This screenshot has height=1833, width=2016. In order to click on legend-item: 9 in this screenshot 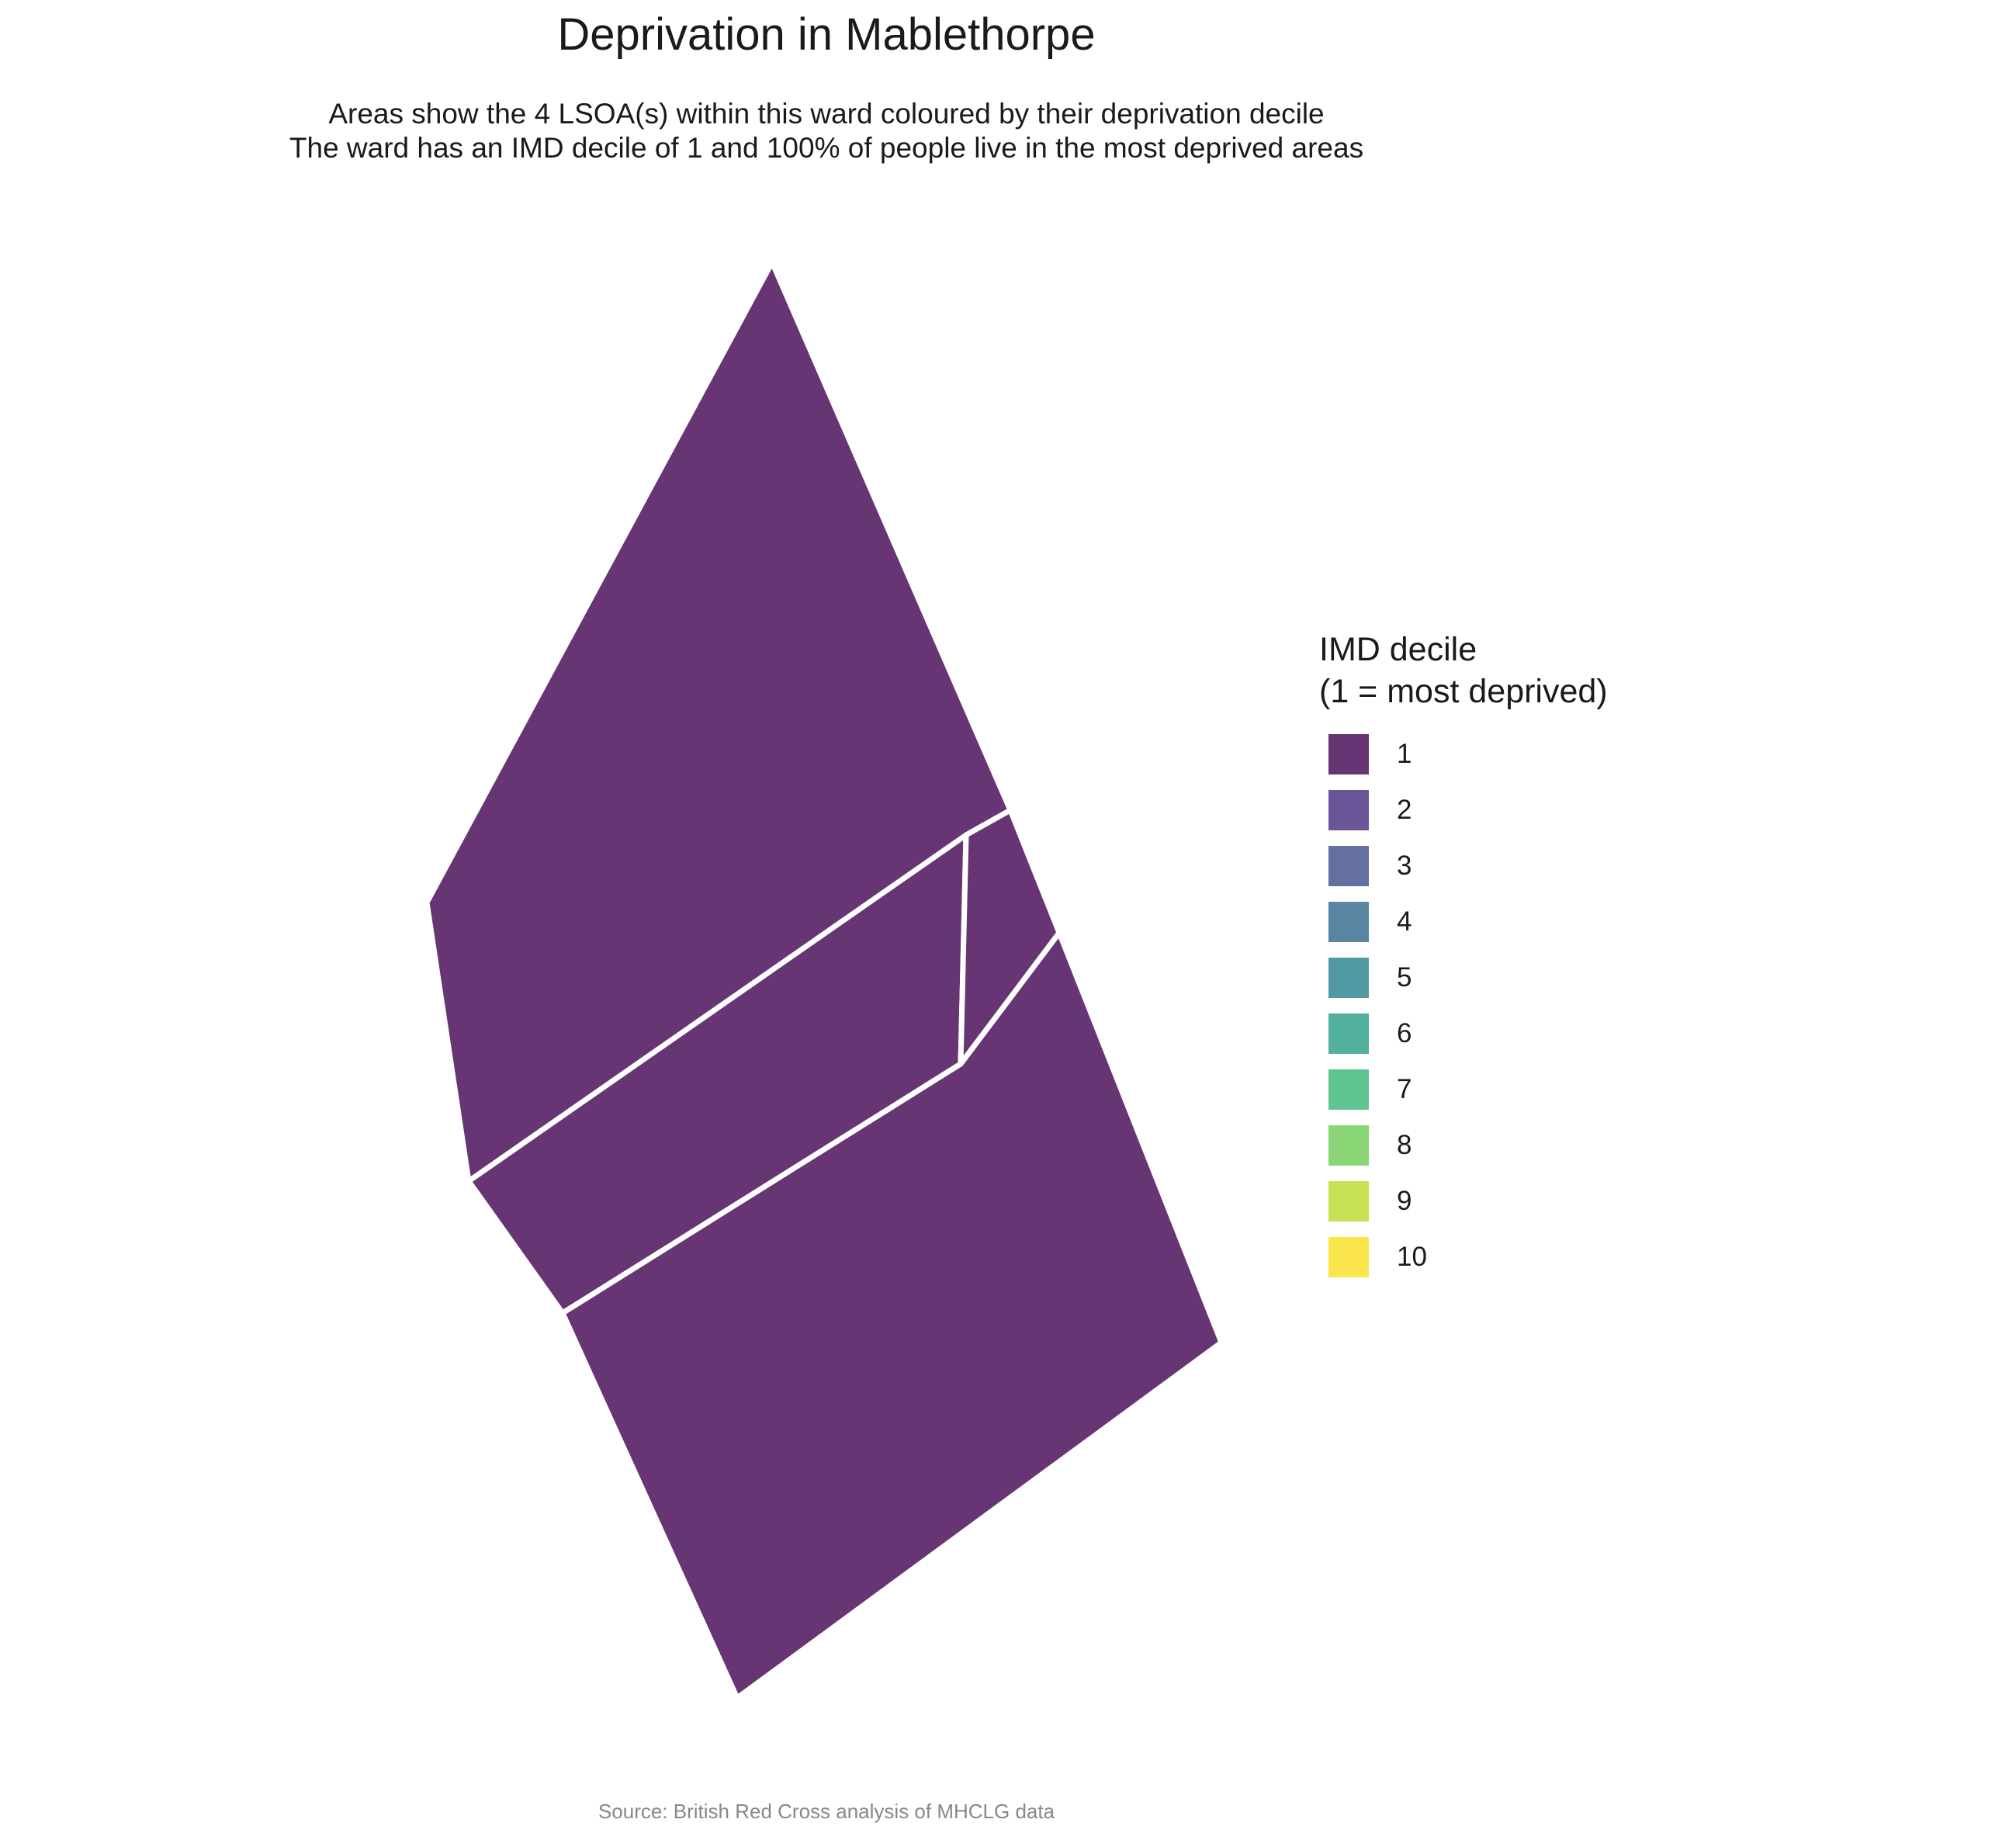, I will do `click(1463, 1209)`.